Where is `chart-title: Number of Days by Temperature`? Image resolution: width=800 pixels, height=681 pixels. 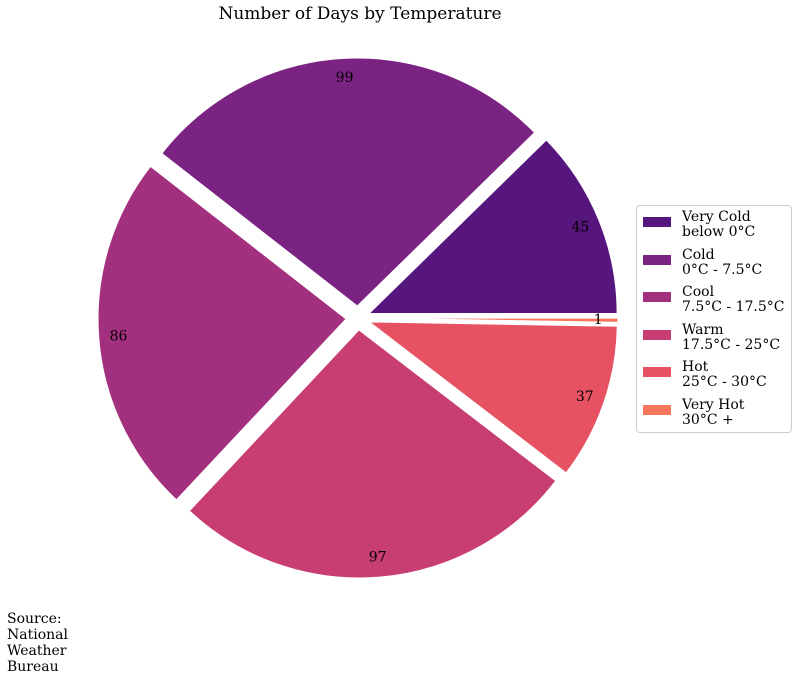
chart-title: Number of Days by Temperature is located at coordinates (360, 14).